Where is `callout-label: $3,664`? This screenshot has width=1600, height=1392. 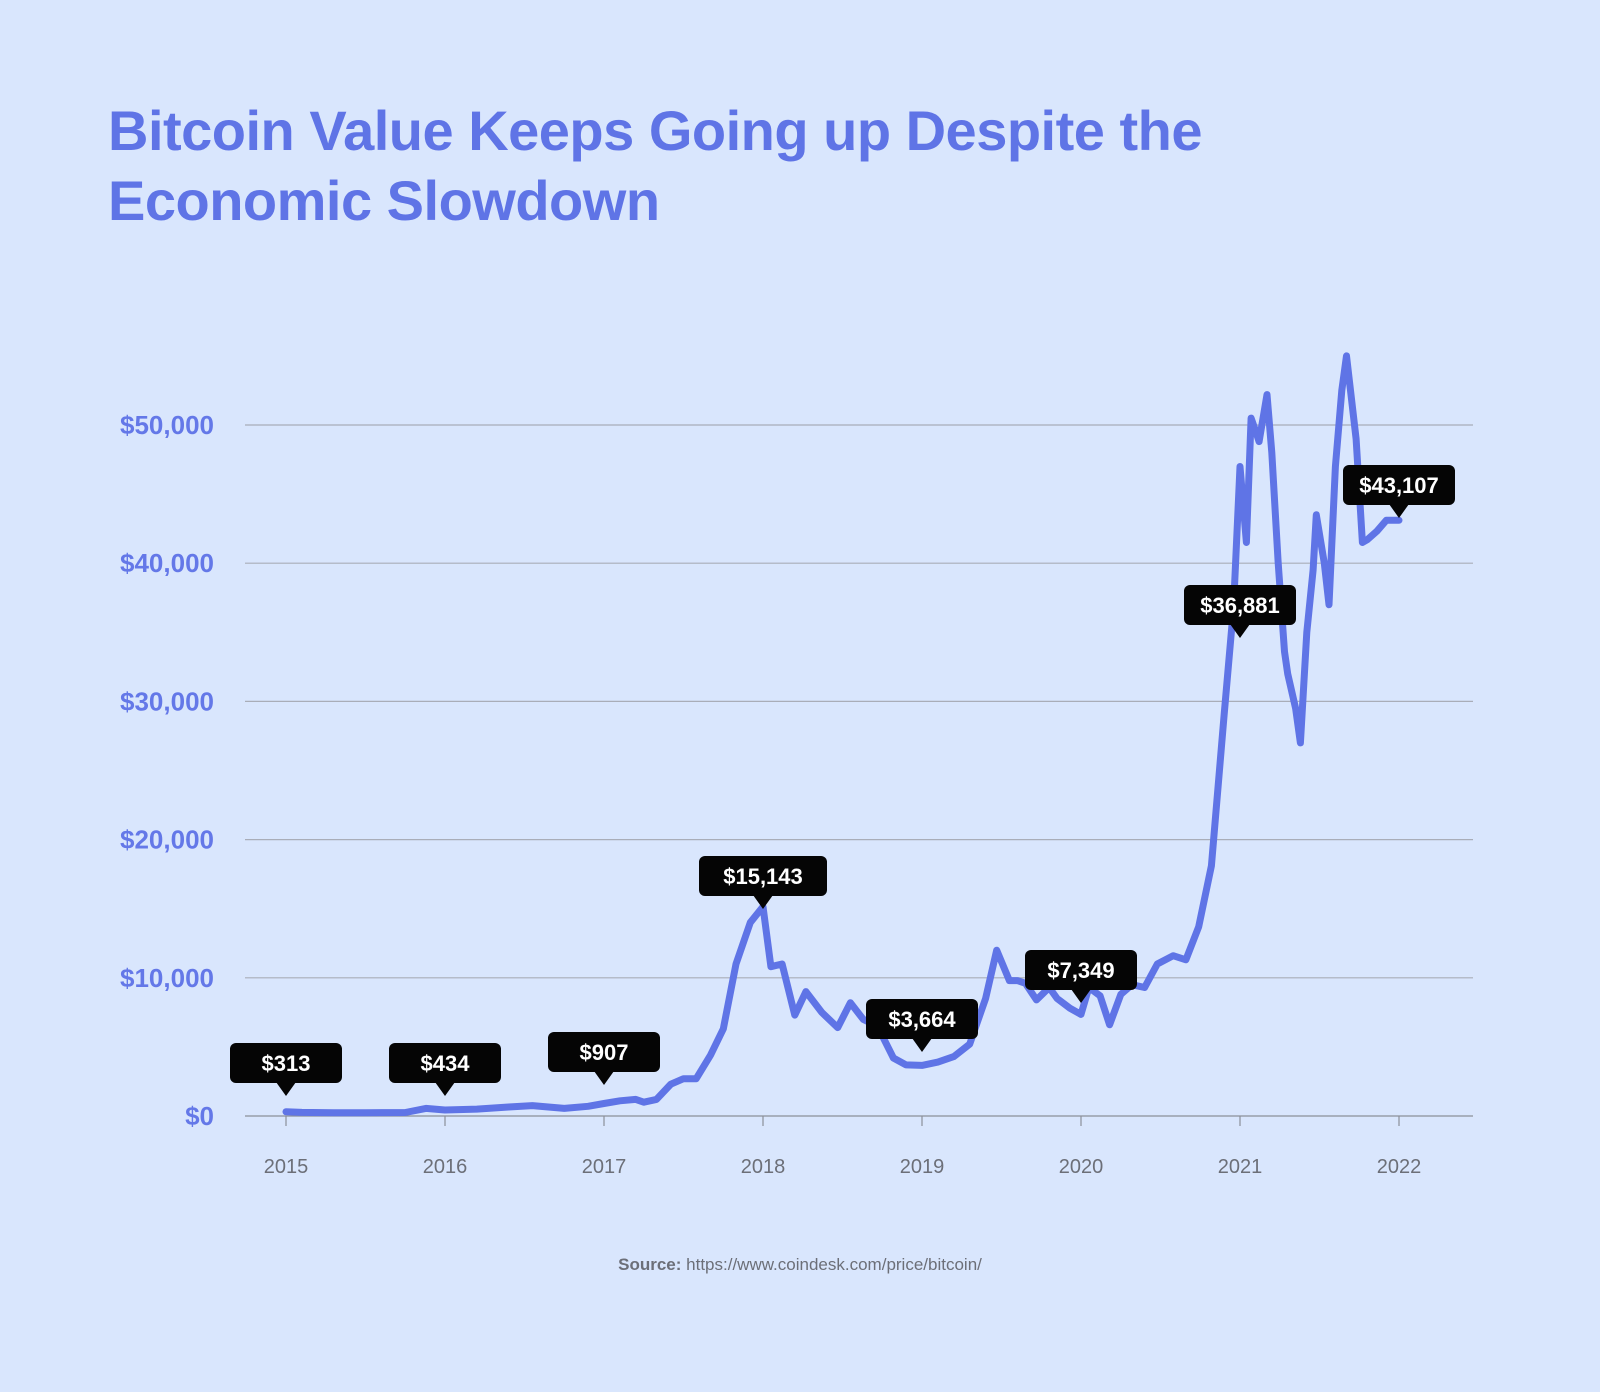
callout-label: $3,664 is located at coordinates (922, 1019).